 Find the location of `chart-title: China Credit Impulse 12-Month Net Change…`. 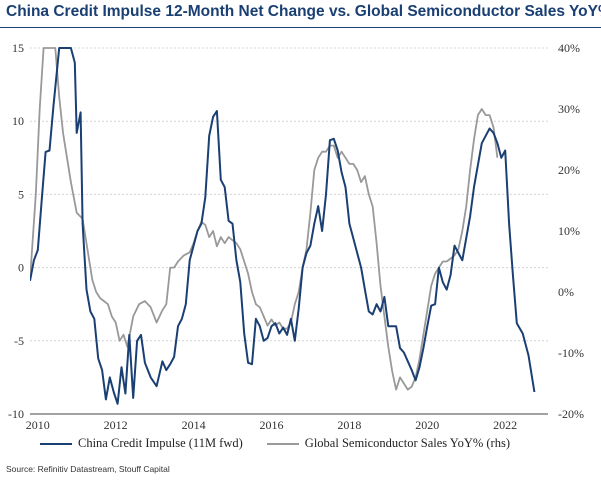

chart-title: China Credit Impulse 12-Month Net Change… is located at coordinates (303, 11).